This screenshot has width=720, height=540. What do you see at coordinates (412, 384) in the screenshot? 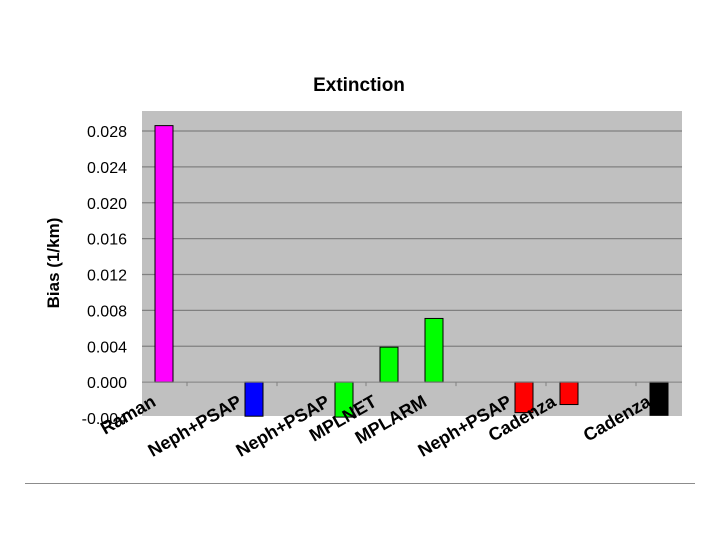
I see `axes` at bounding box center [412, 384].